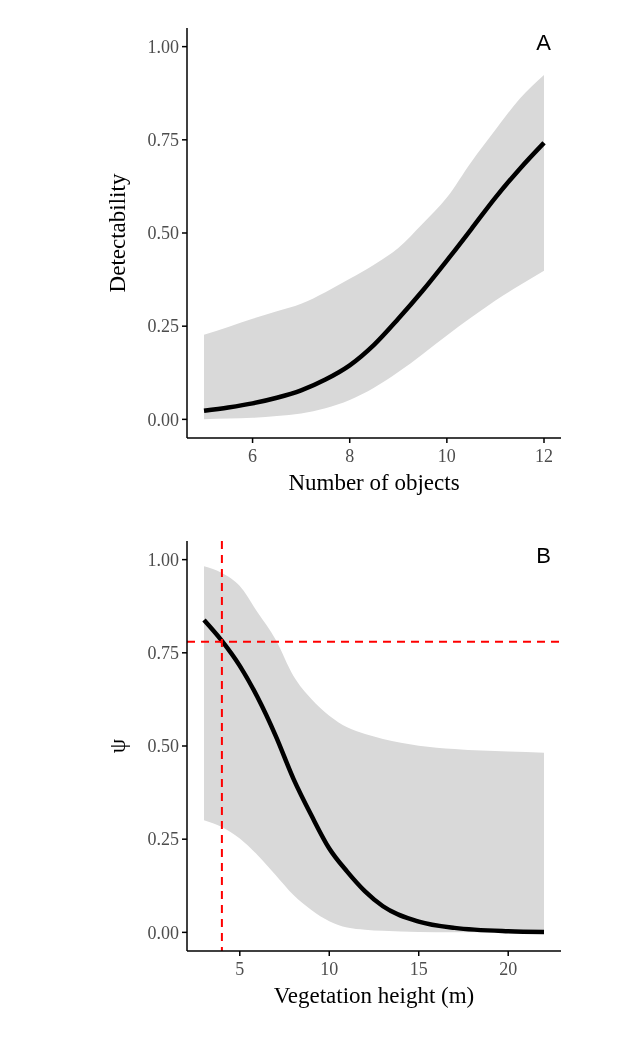 The height and width of the screenshot is (1040, 640). Describe the element at coordinates (374, 482) in the screenshot. I see `x-axis-title: Number of objects` at that location.